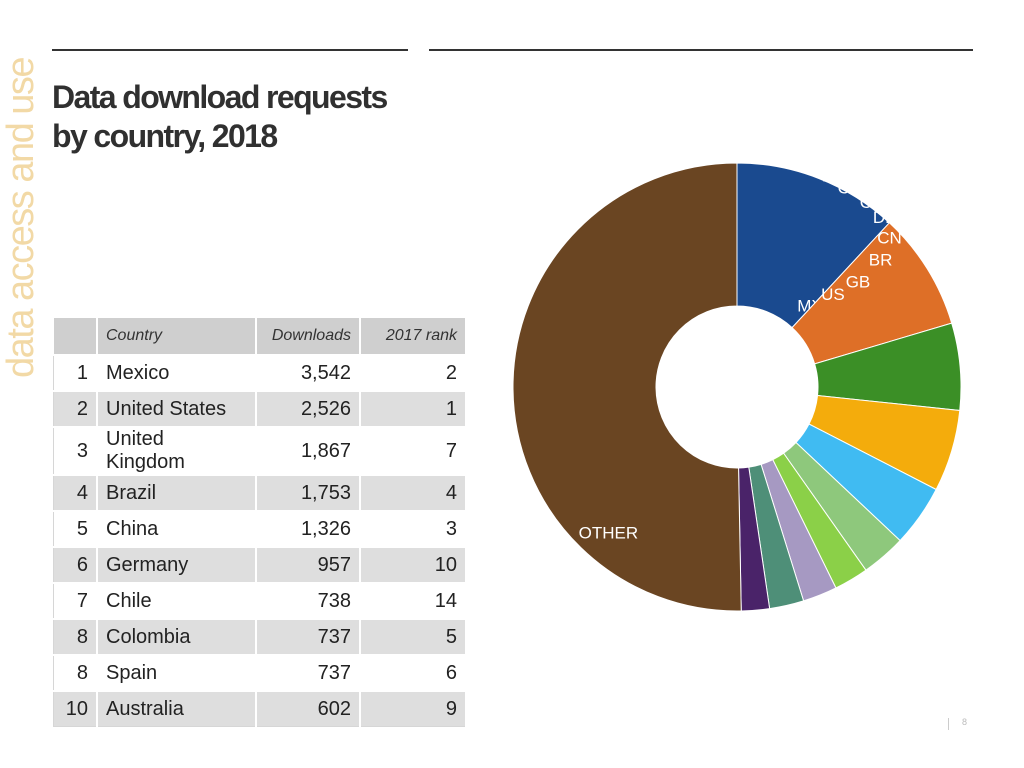  I want to click on table-row: 3 United Kingdom 1,867 7, so click(259, 451).